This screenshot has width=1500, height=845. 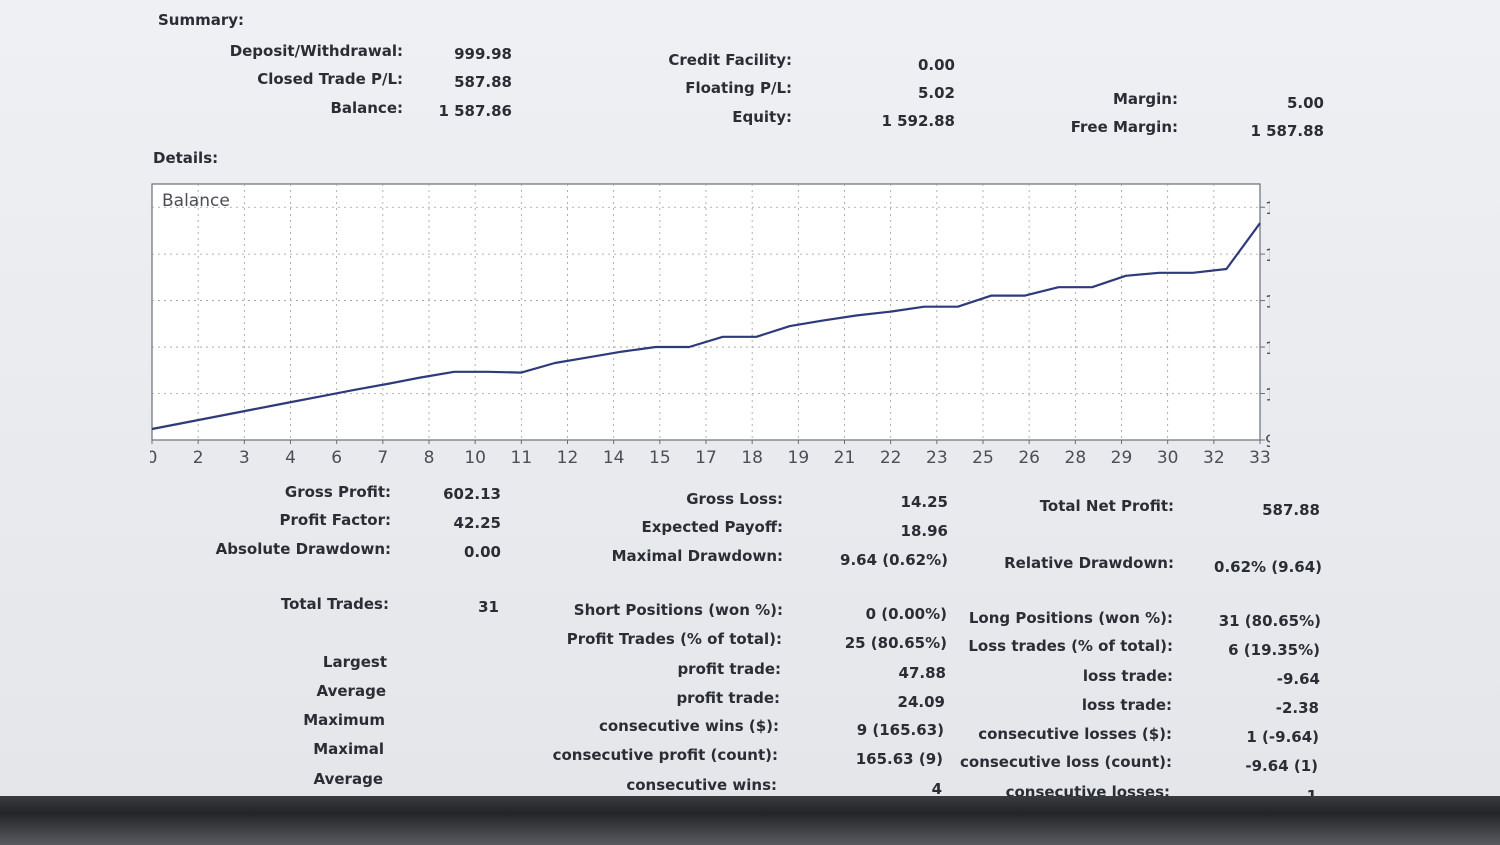 I want to click on average-profit-value: 24.09, so click(x=921, y=702).